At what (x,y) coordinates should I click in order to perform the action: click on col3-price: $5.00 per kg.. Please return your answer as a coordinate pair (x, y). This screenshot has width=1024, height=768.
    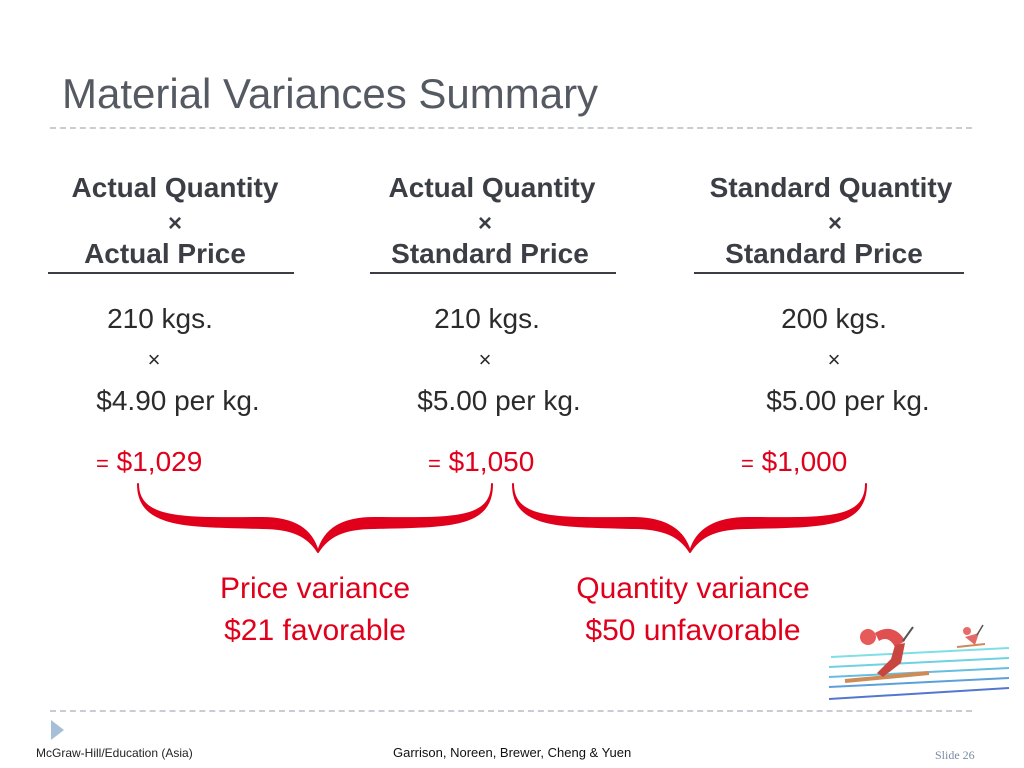
    Looking at the image, I should click on (848, 400).